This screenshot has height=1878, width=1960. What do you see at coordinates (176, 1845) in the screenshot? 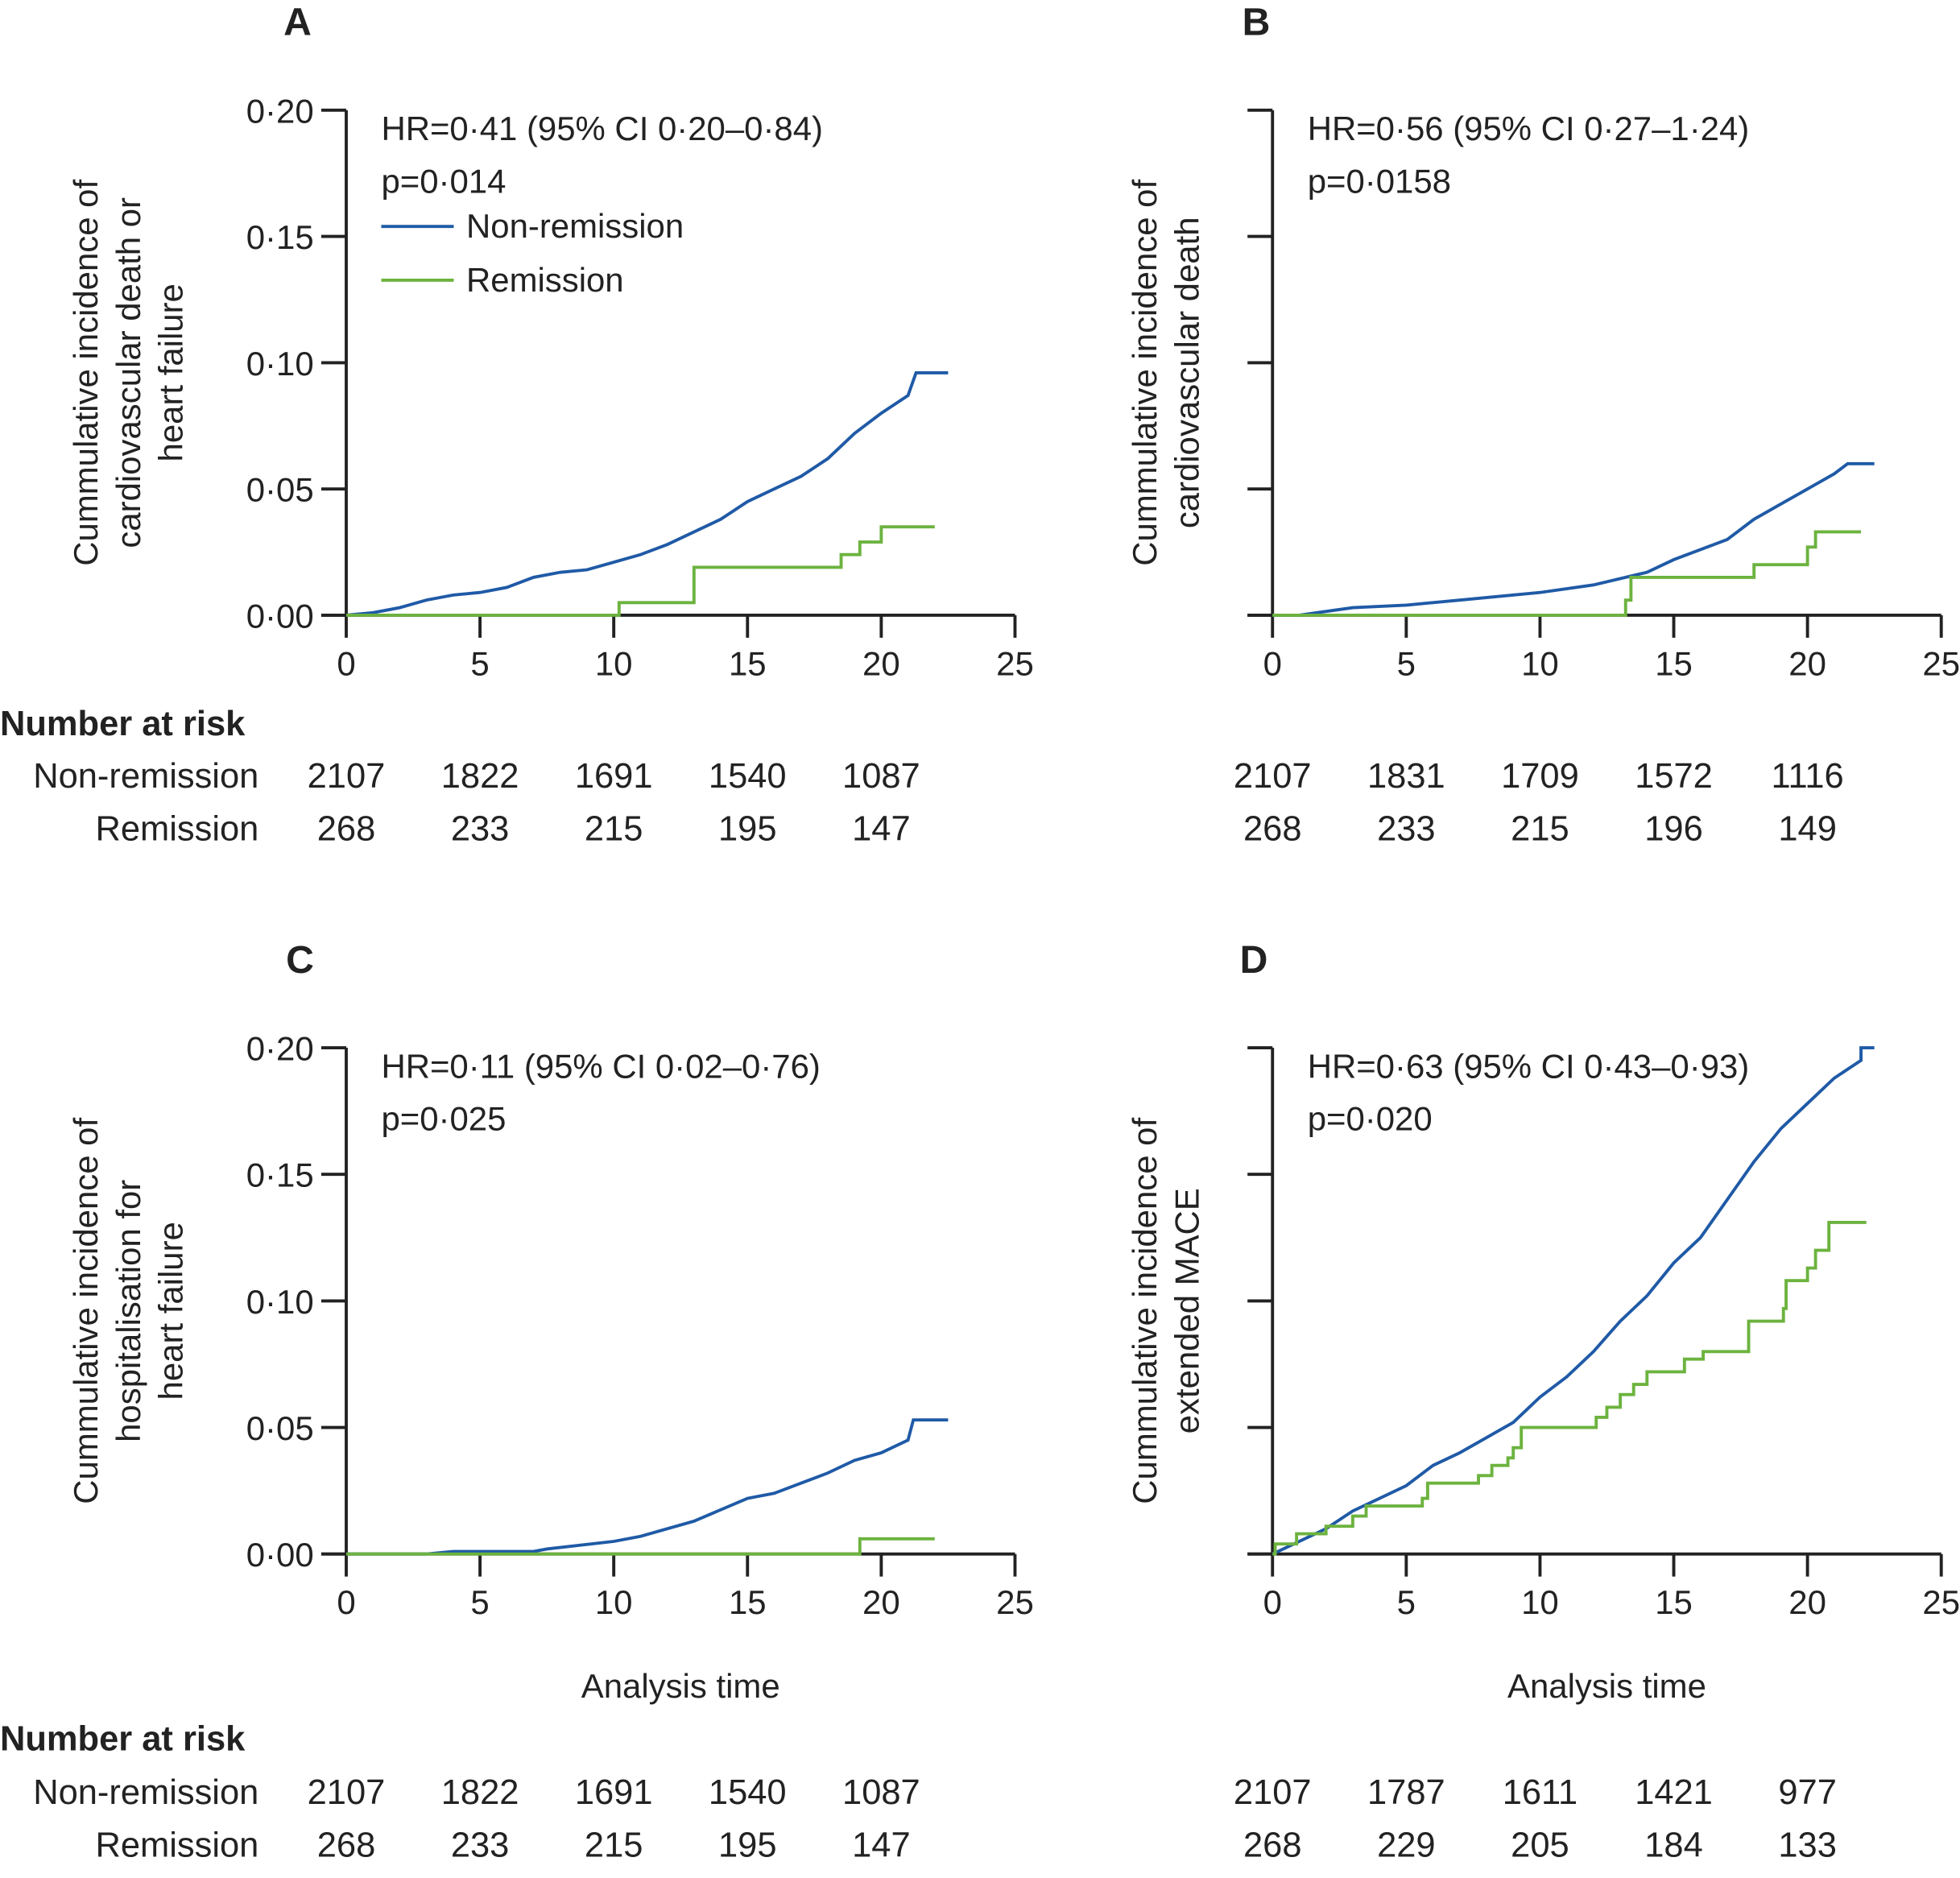
I see `risk-row-label: Remission` at bounding box center [176, 1845].